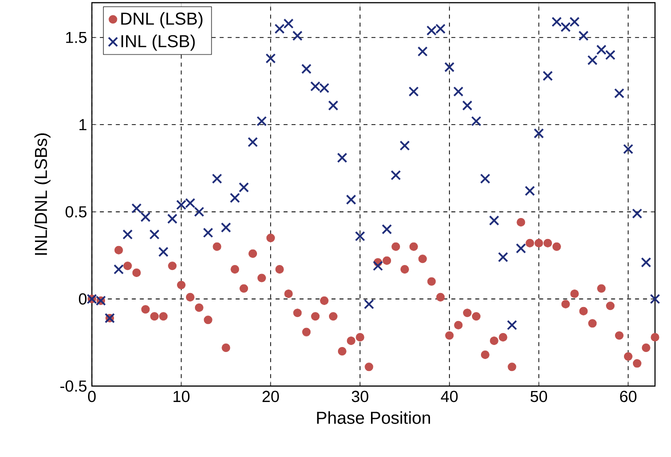 The width and height of the screenshot is (671, 457). Describe the element at coordinates (158, 42) in the screenshot. I see `legend-label: INL (LSB)` at that location.